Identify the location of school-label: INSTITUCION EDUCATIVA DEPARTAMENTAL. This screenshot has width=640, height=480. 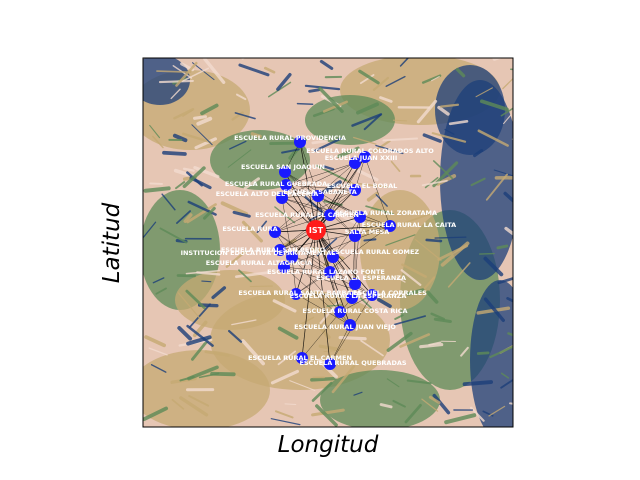
(258, 253).